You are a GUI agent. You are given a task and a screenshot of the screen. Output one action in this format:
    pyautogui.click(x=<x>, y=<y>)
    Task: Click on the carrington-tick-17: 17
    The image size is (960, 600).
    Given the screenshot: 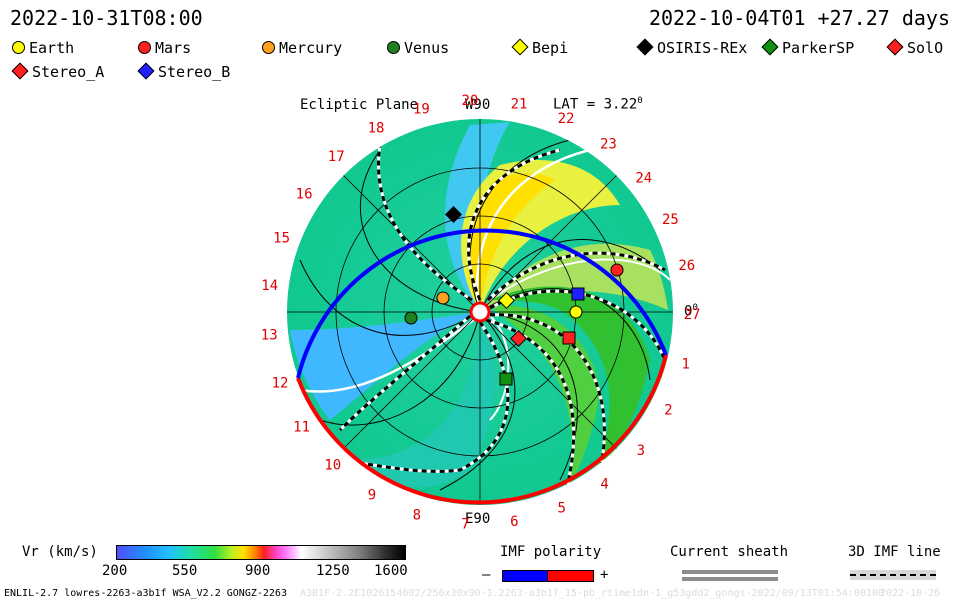 What is the action you would take?
    pyautogui.click(x=336, y=157)
    